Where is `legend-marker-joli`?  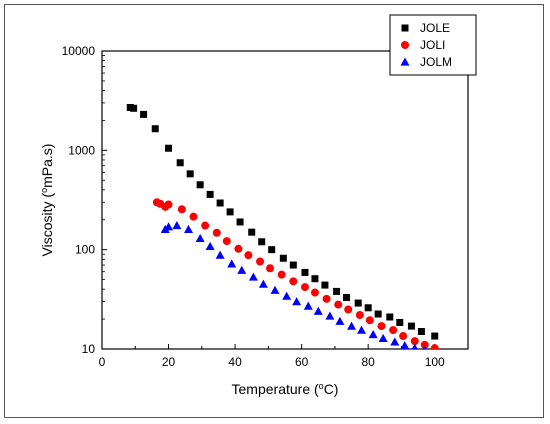 legend-marker-joli is located at coordinates (405, 45).